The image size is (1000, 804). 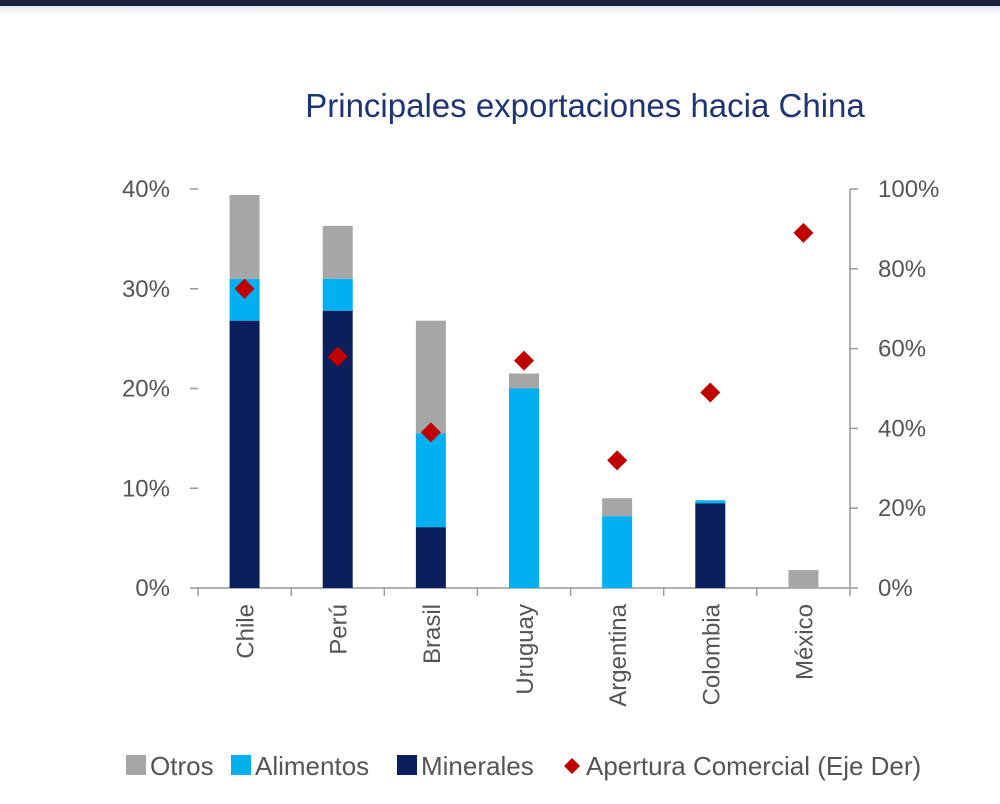 I want to click on left-axis-label: 30%, so click(x=146, y=289).